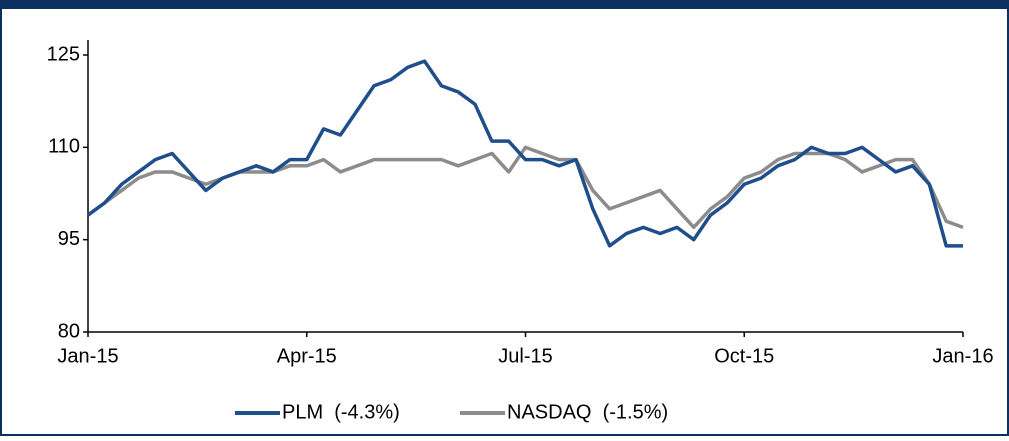 This screenshot has width=1009, height=441. What do you see at coordinates (63, 54) in the screenshot?
I see `y-tick-label: 125` at bounding box center [63, 54].